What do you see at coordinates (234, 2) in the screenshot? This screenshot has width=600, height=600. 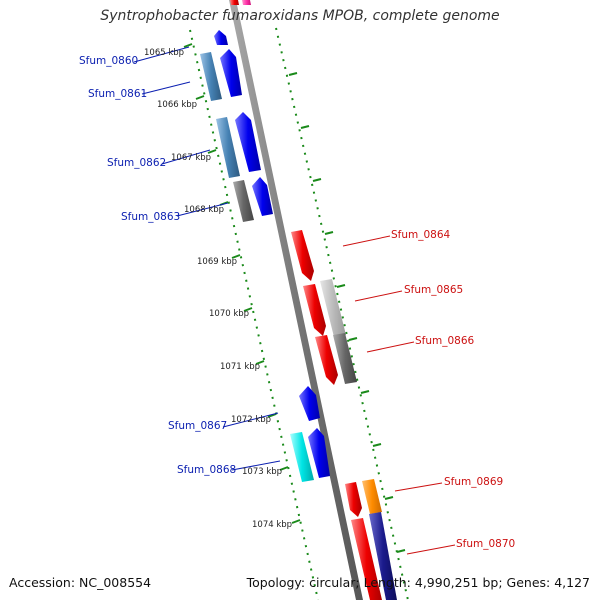 I see `feature-red-partial` at bounding box center [234, 2].